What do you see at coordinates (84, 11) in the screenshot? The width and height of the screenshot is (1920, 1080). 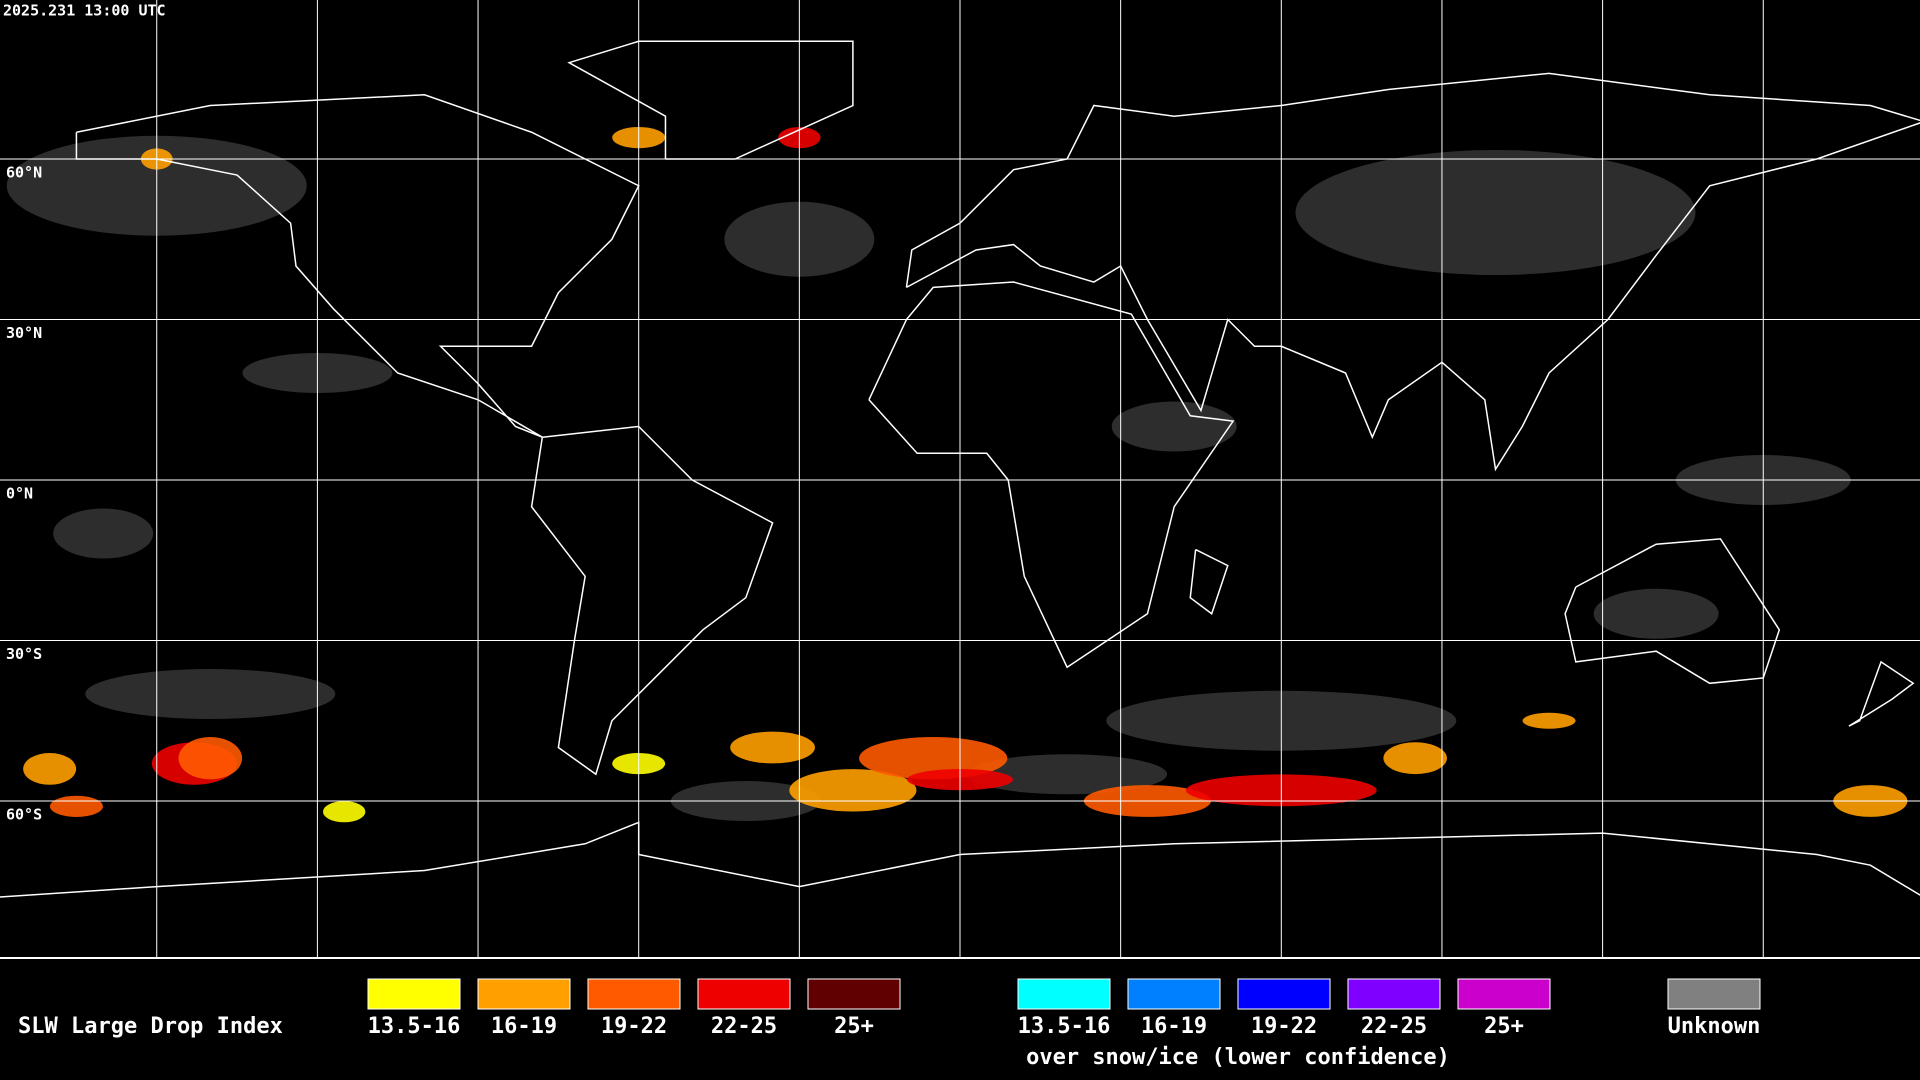 I see `timestamp: 2025.231 13:00 UTC` at bounding box center [84, 11].